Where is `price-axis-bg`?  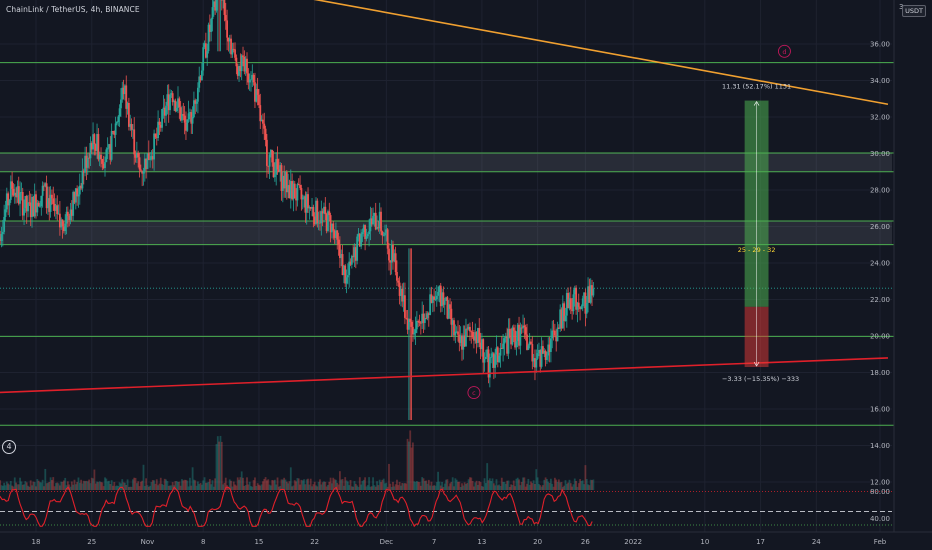
price-axis-bg is located at coordinates (913, 275).